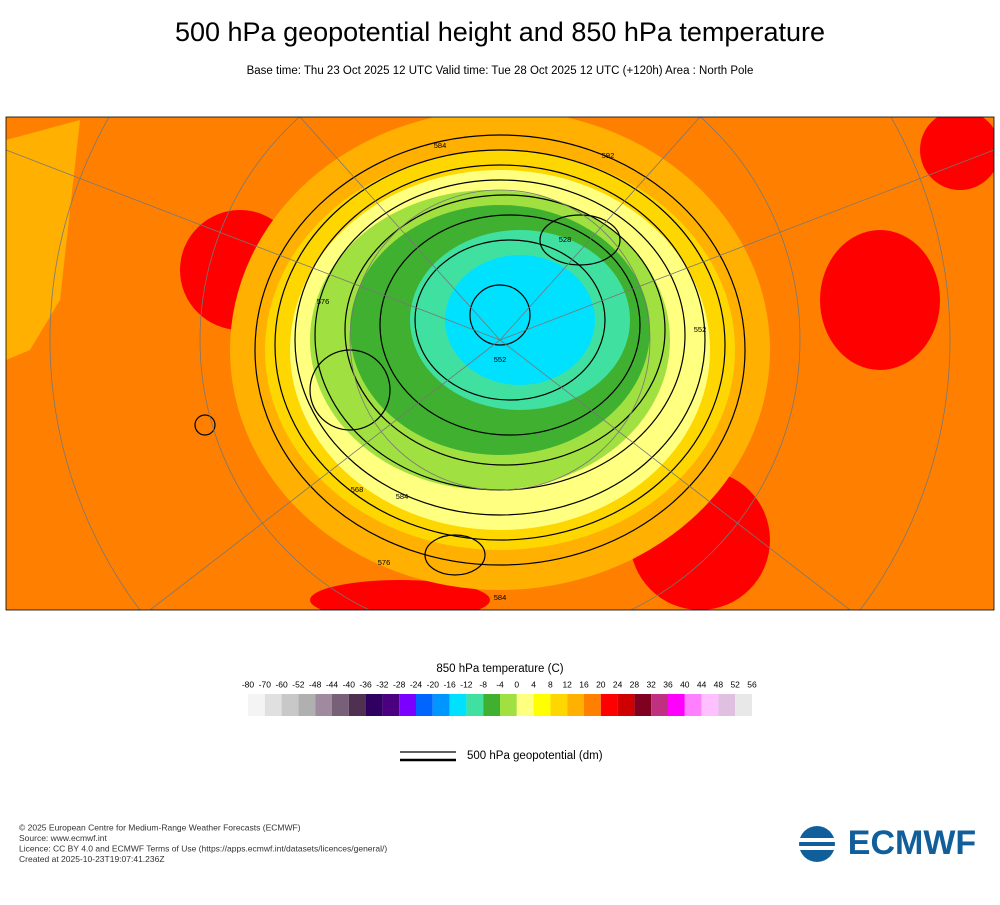  What do you see at coordinates (565, 239) in the screenshot?
I see `contour-label: 528` at bounding box center [565, 239].